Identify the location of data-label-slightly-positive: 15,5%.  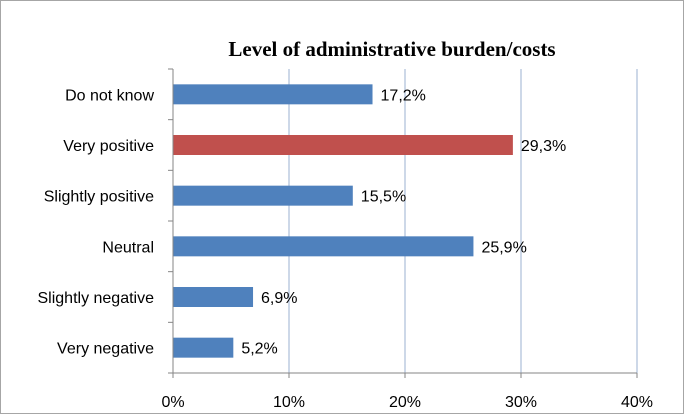
(383, 197).